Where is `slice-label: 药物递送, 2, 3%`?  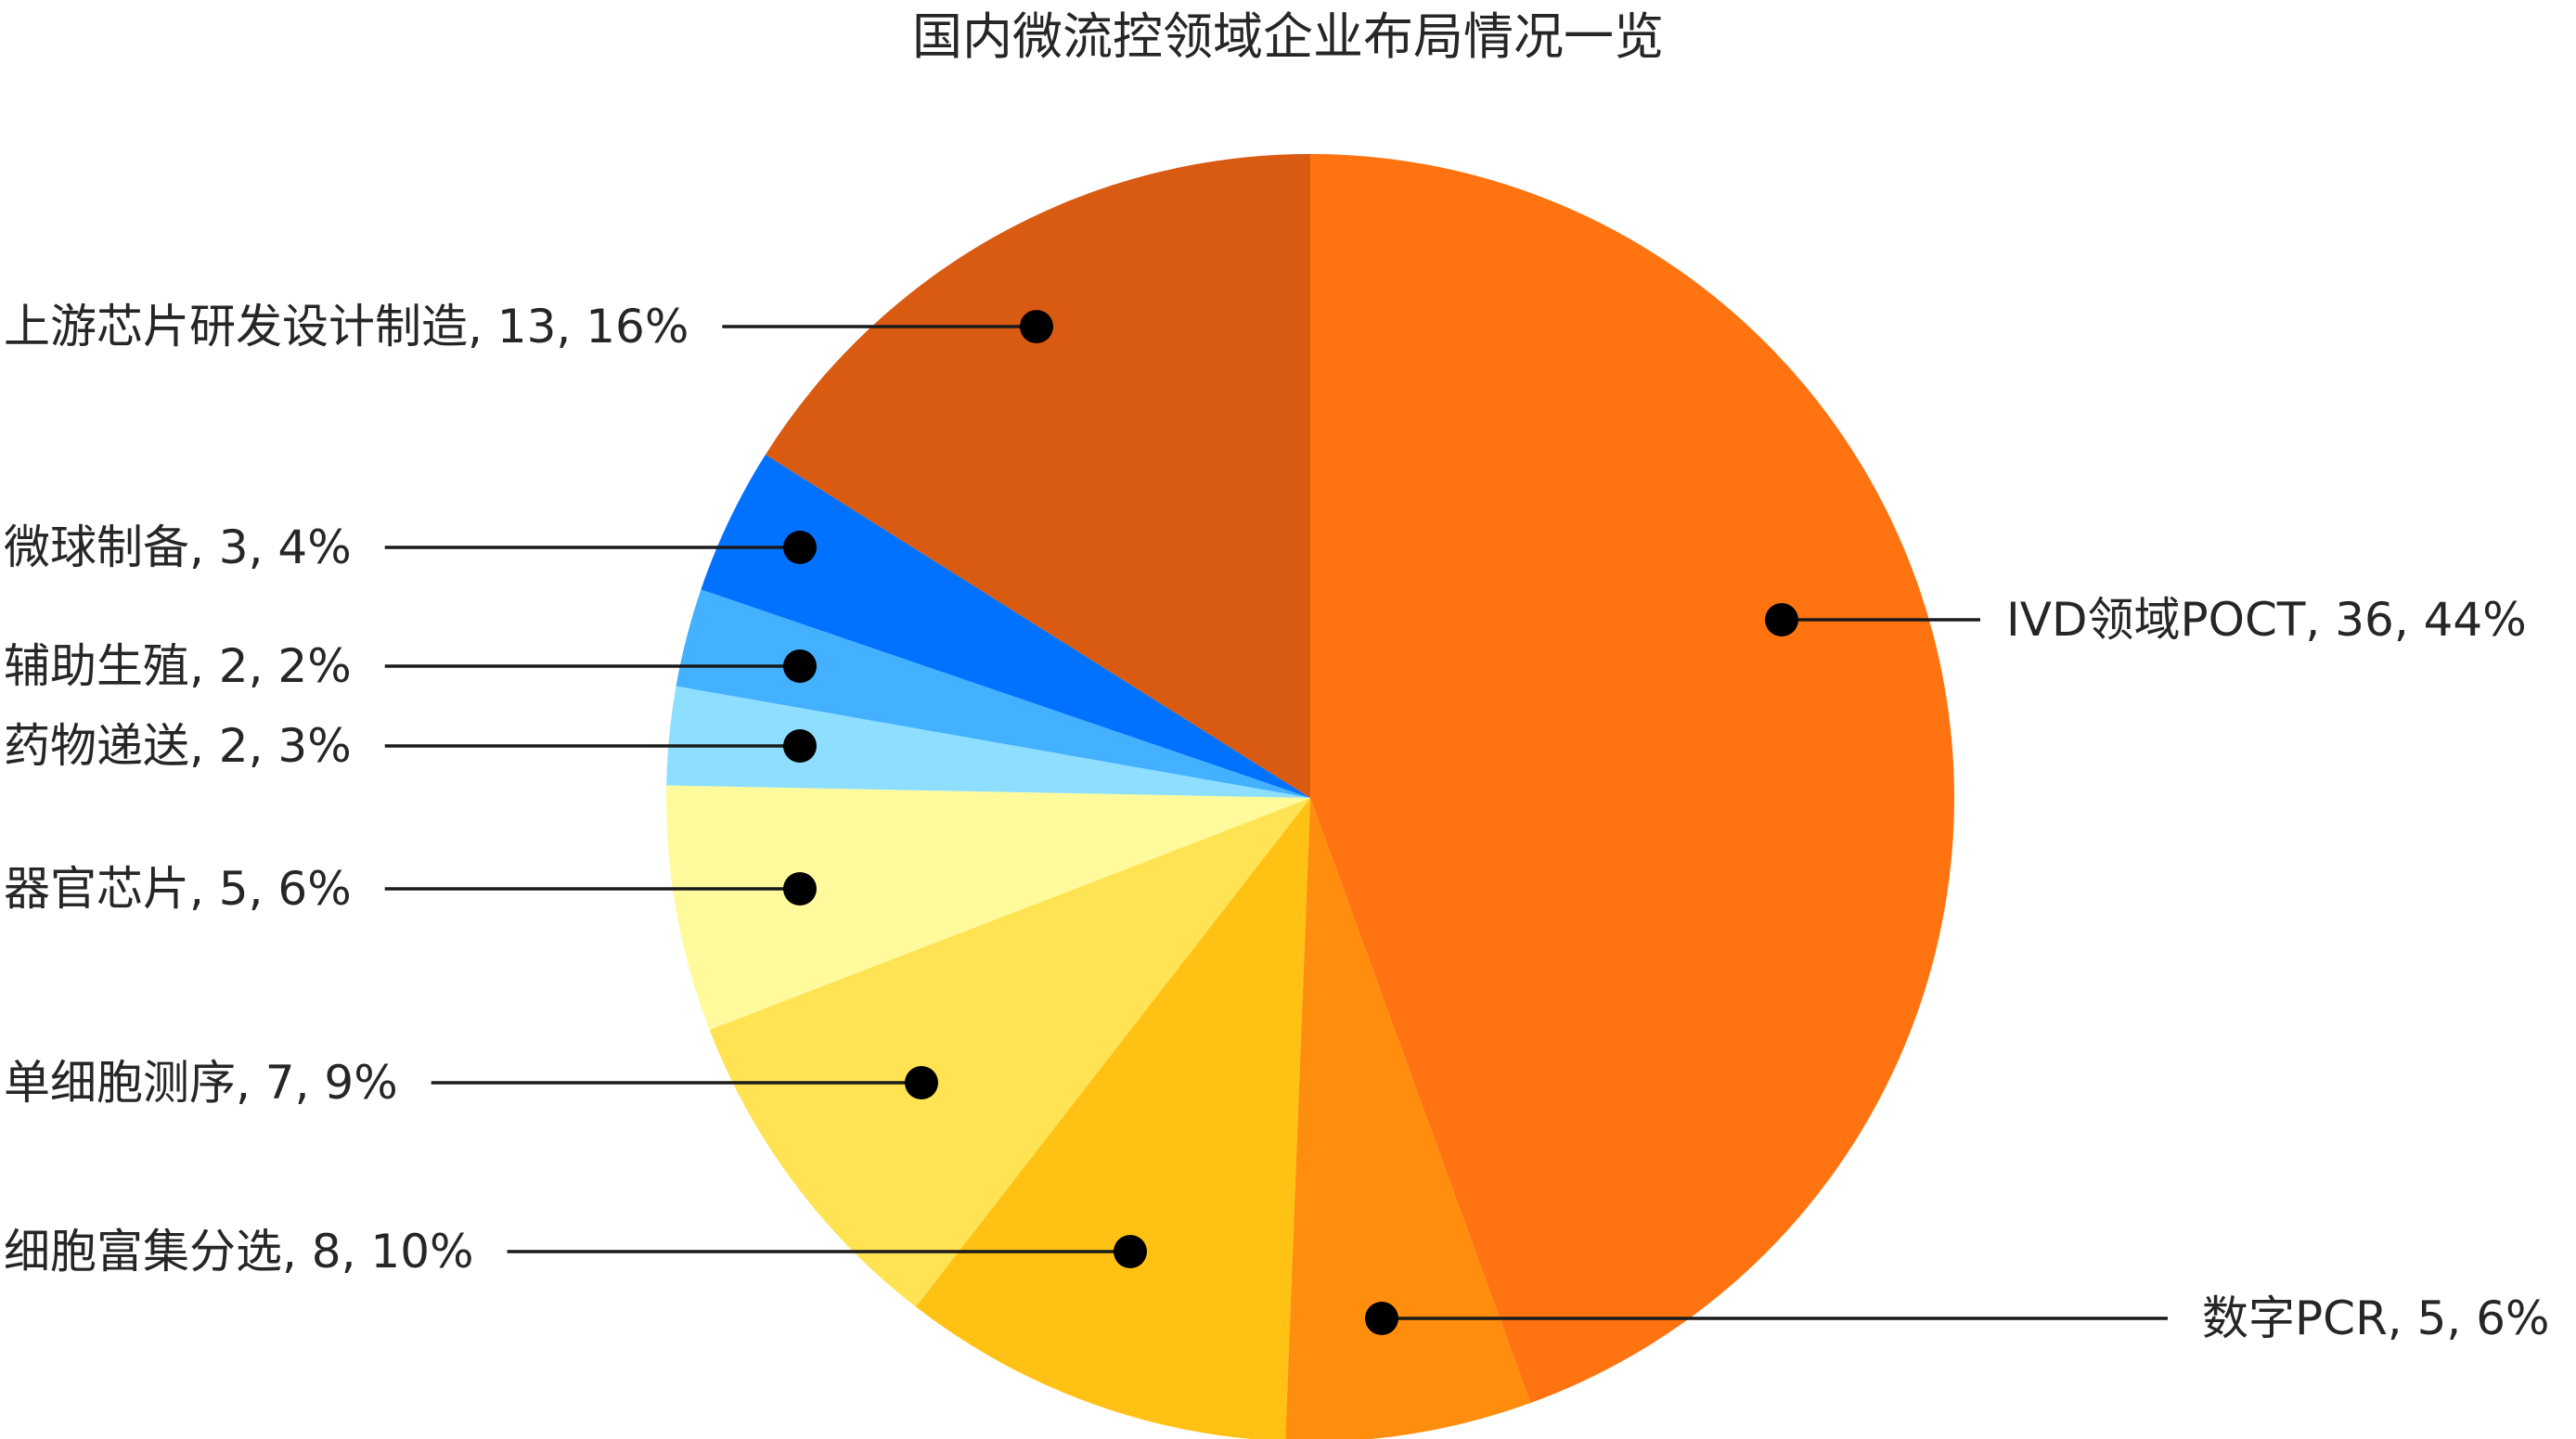
slice-label: 药物递送, 2, 3% is located at coordinates (178, 746).